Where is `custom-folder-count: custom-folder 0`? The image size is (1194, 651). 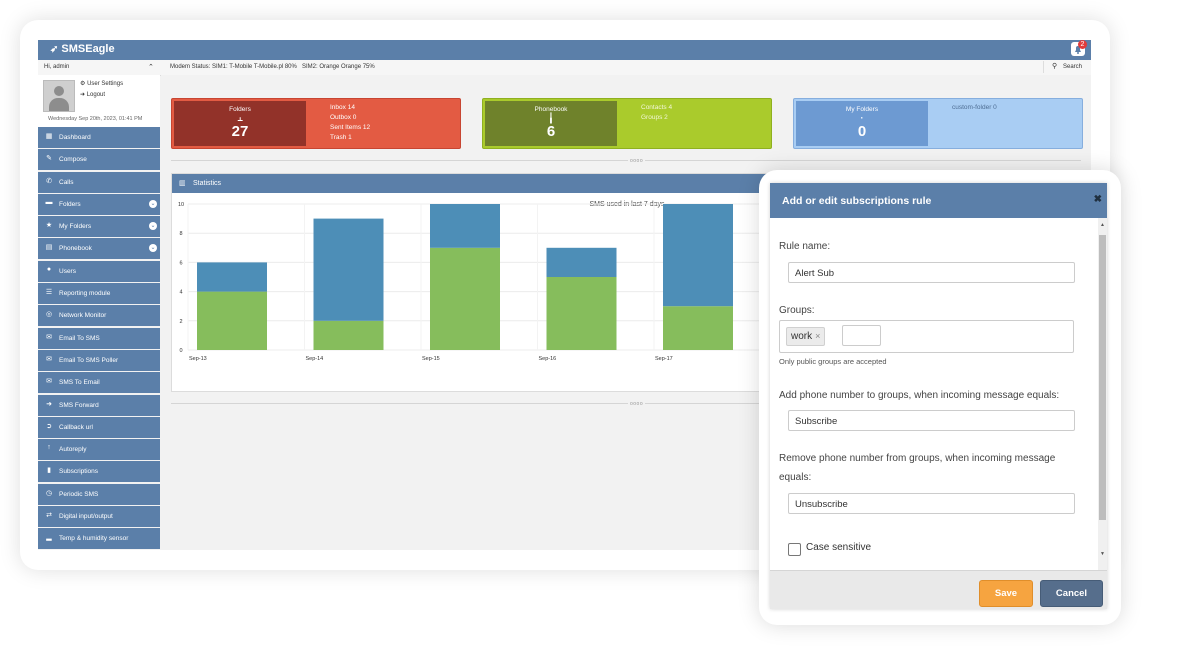 custom-folder-count: custom-folder 0 is located at coordinates (974, 107).